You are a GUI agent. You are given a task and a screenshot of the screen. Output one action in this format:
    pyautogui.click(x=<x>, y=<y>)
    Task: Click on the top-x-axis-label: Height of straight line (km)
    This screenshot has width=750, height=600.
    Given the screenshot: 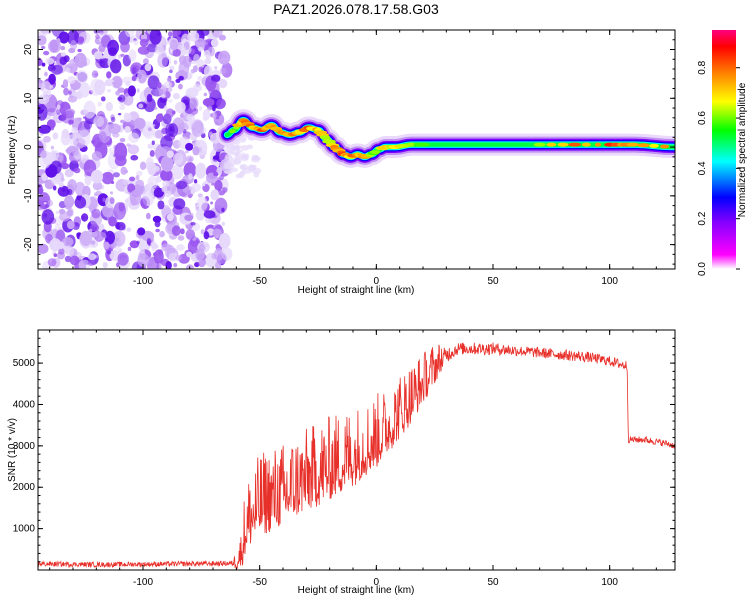 What is the action you would take?
    pyautogui.click(x=356, y=290)
    